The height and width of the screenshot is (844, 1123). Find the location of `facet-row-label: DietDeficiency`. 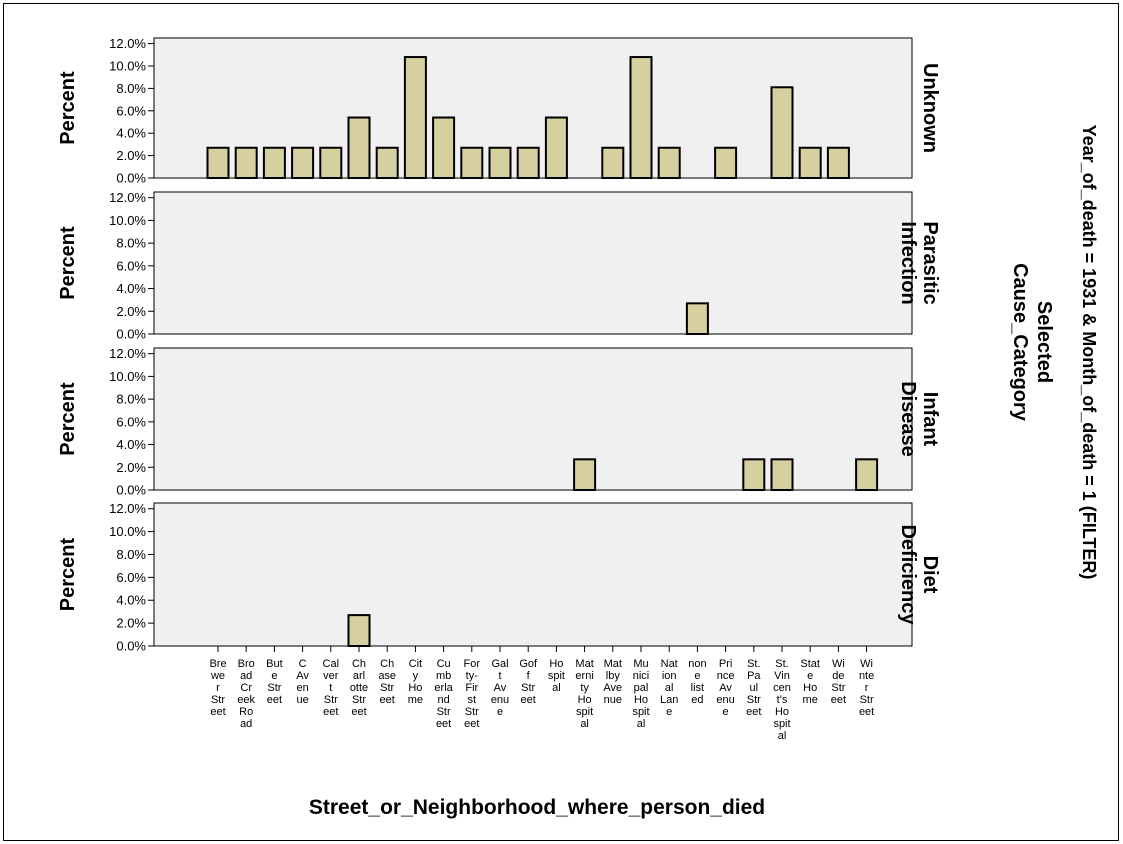

facet-row-label: DietDeficiency is located at coordinates (919, 574).